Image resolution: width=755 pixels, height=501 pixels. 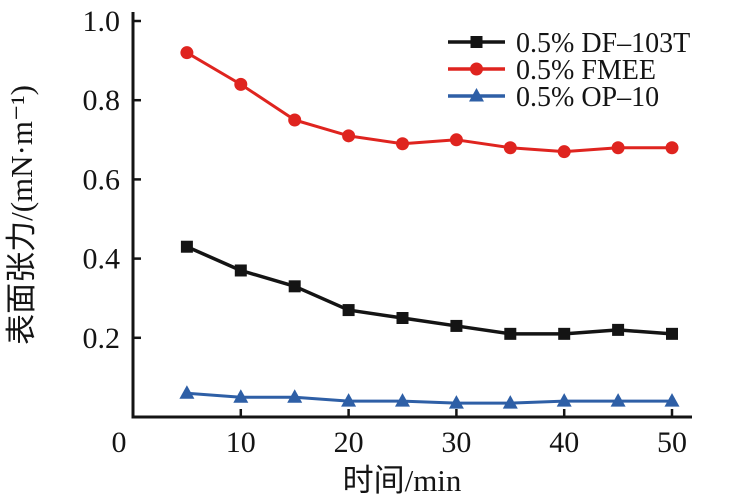 I want to click on series-1-line, so click(x=429, y=102).